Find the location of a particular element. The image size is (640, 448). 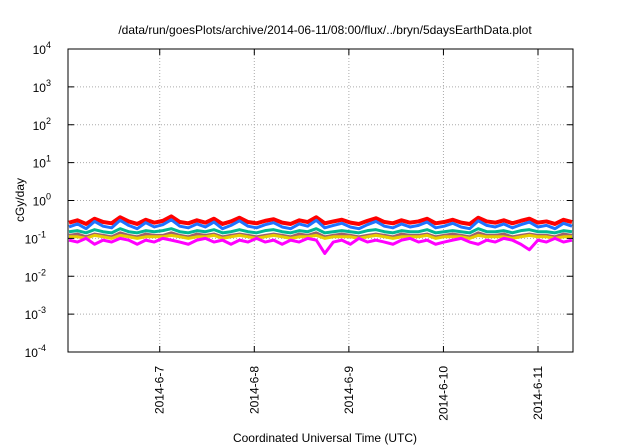

y-tick-label: 10⁰ is located at coordinates (42, 200).